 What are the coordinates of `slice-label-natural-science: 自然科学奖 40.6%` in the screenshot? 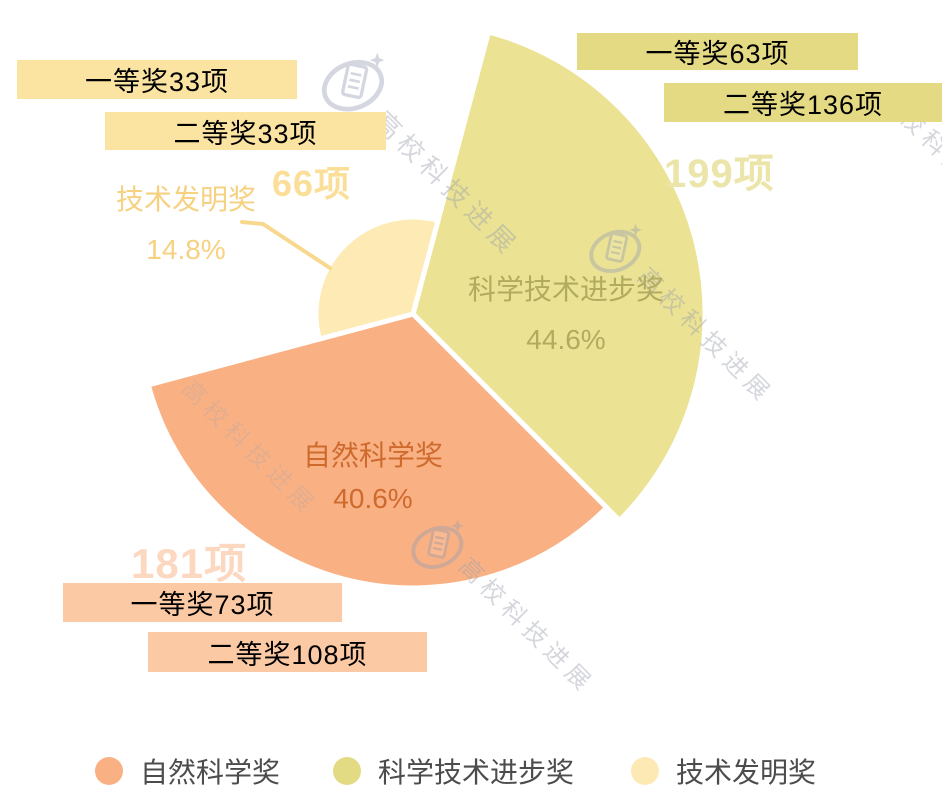 It's located at (373, 477).